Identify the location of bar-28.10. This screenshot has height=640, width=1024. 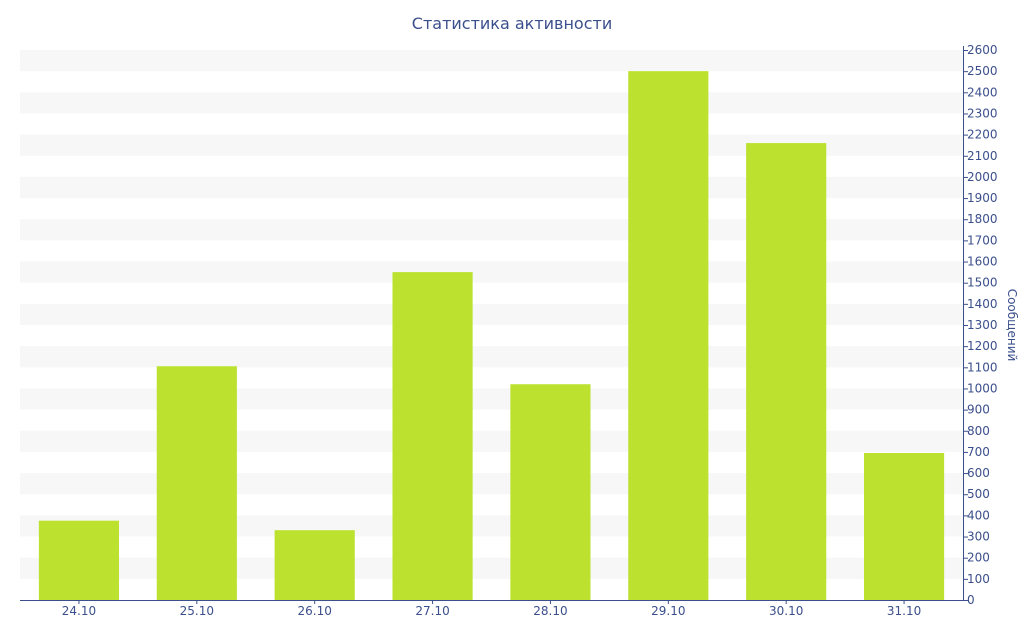
(550, 492).